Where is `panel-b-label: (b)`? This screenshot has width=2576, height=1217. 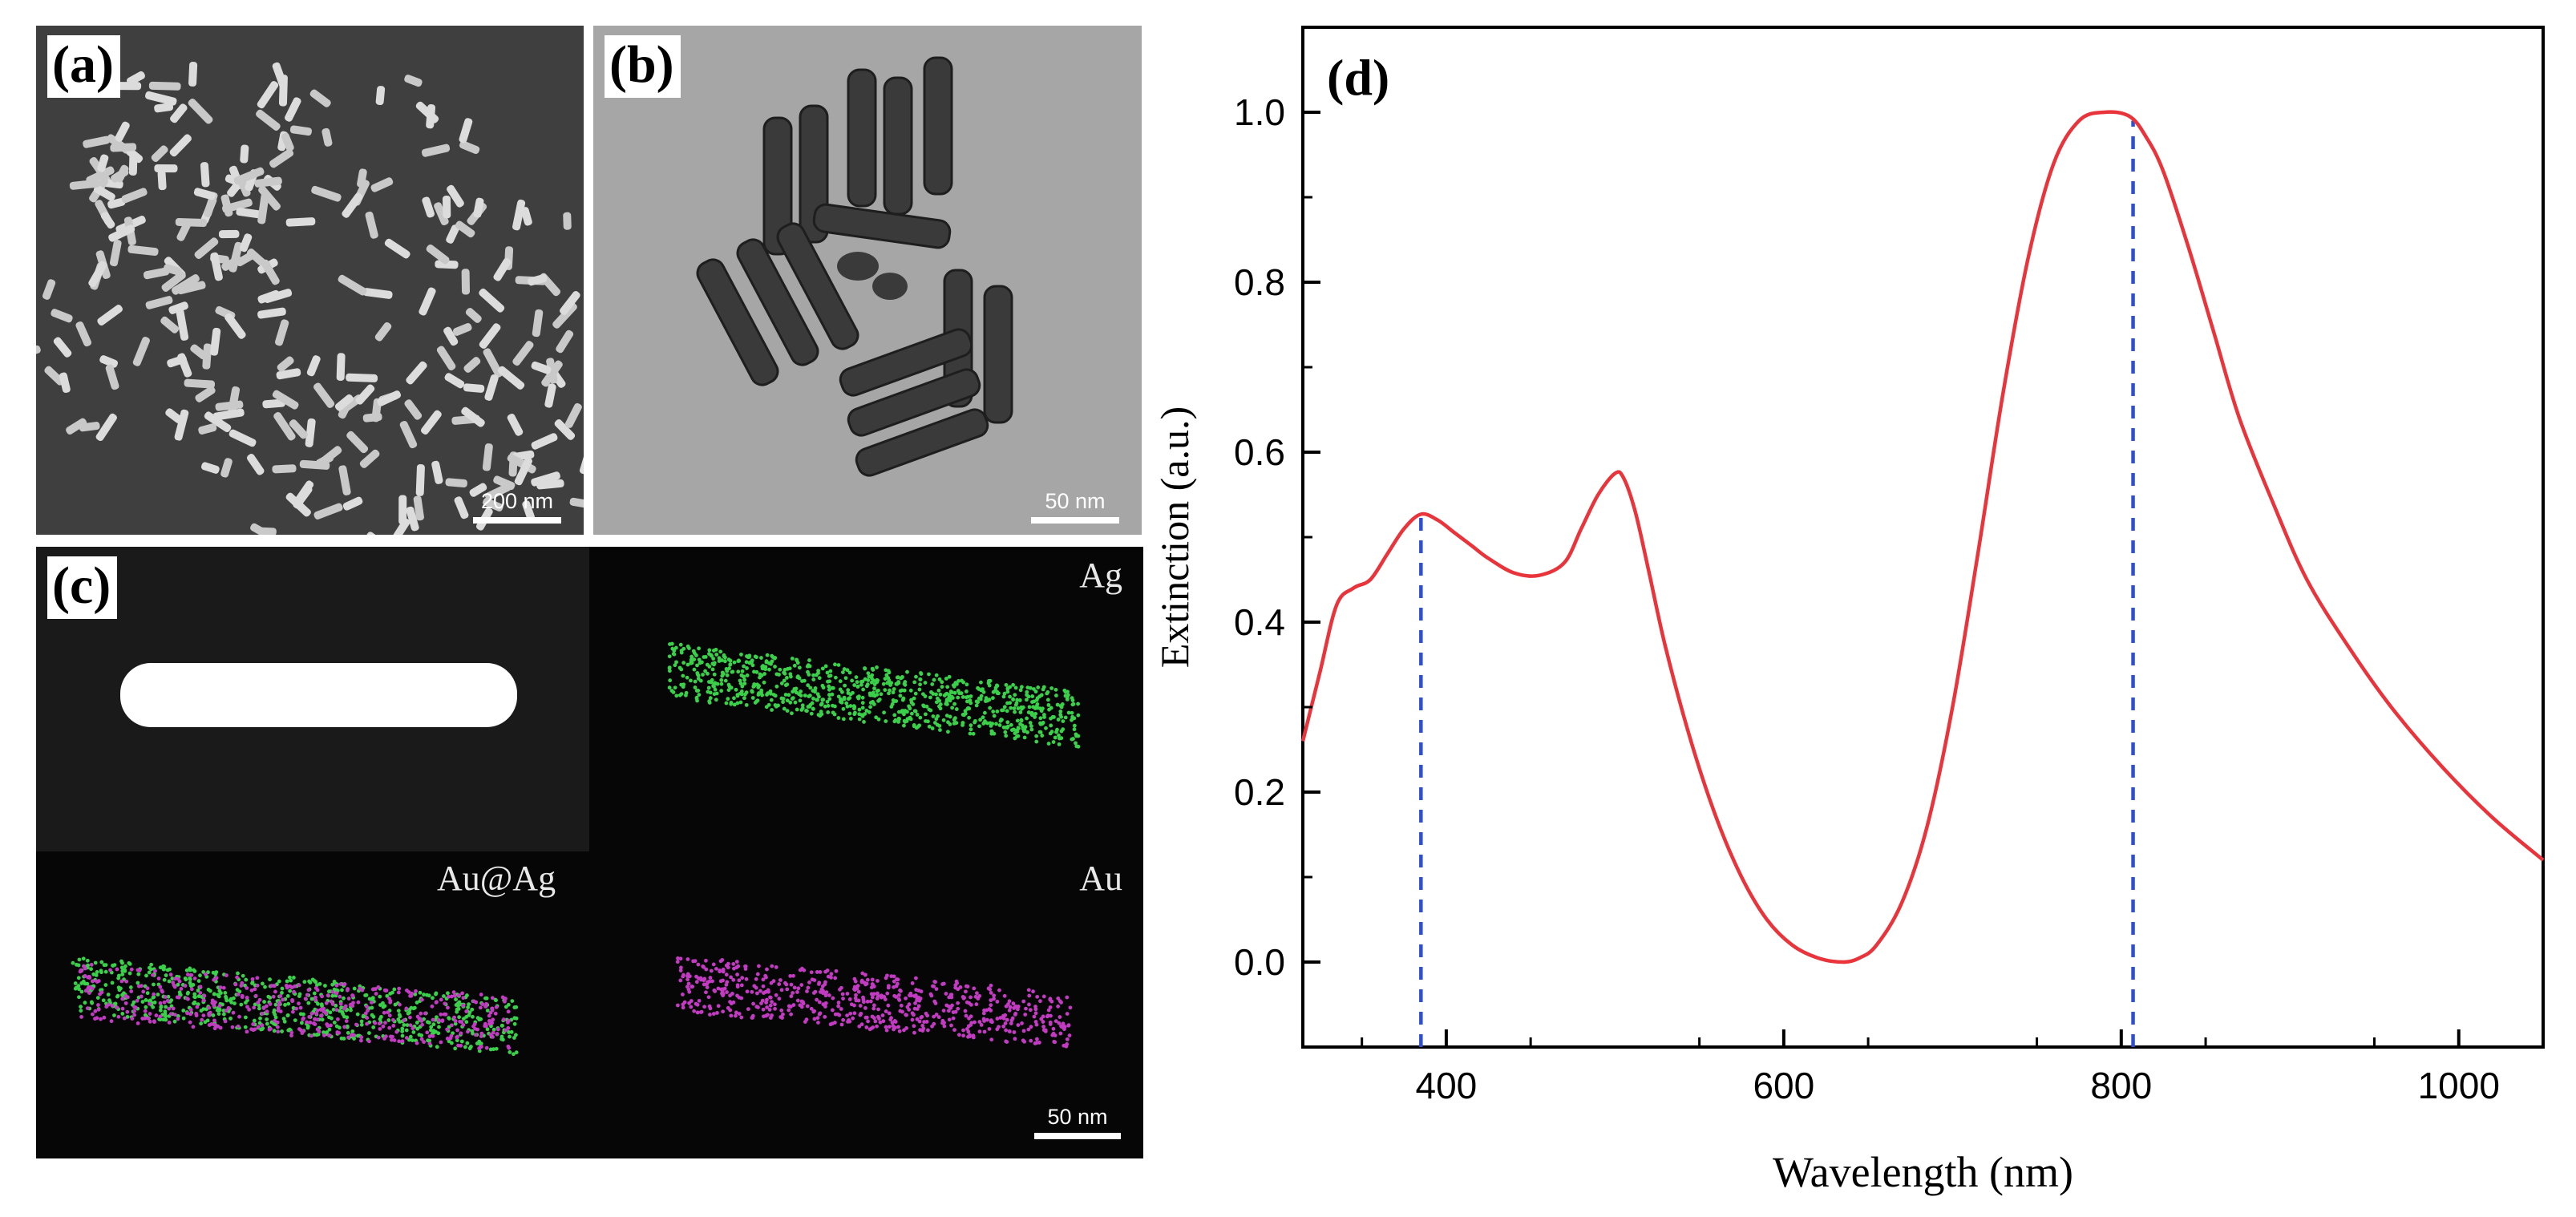 panel-b-label: (b) is located at coordinates (643, 66).